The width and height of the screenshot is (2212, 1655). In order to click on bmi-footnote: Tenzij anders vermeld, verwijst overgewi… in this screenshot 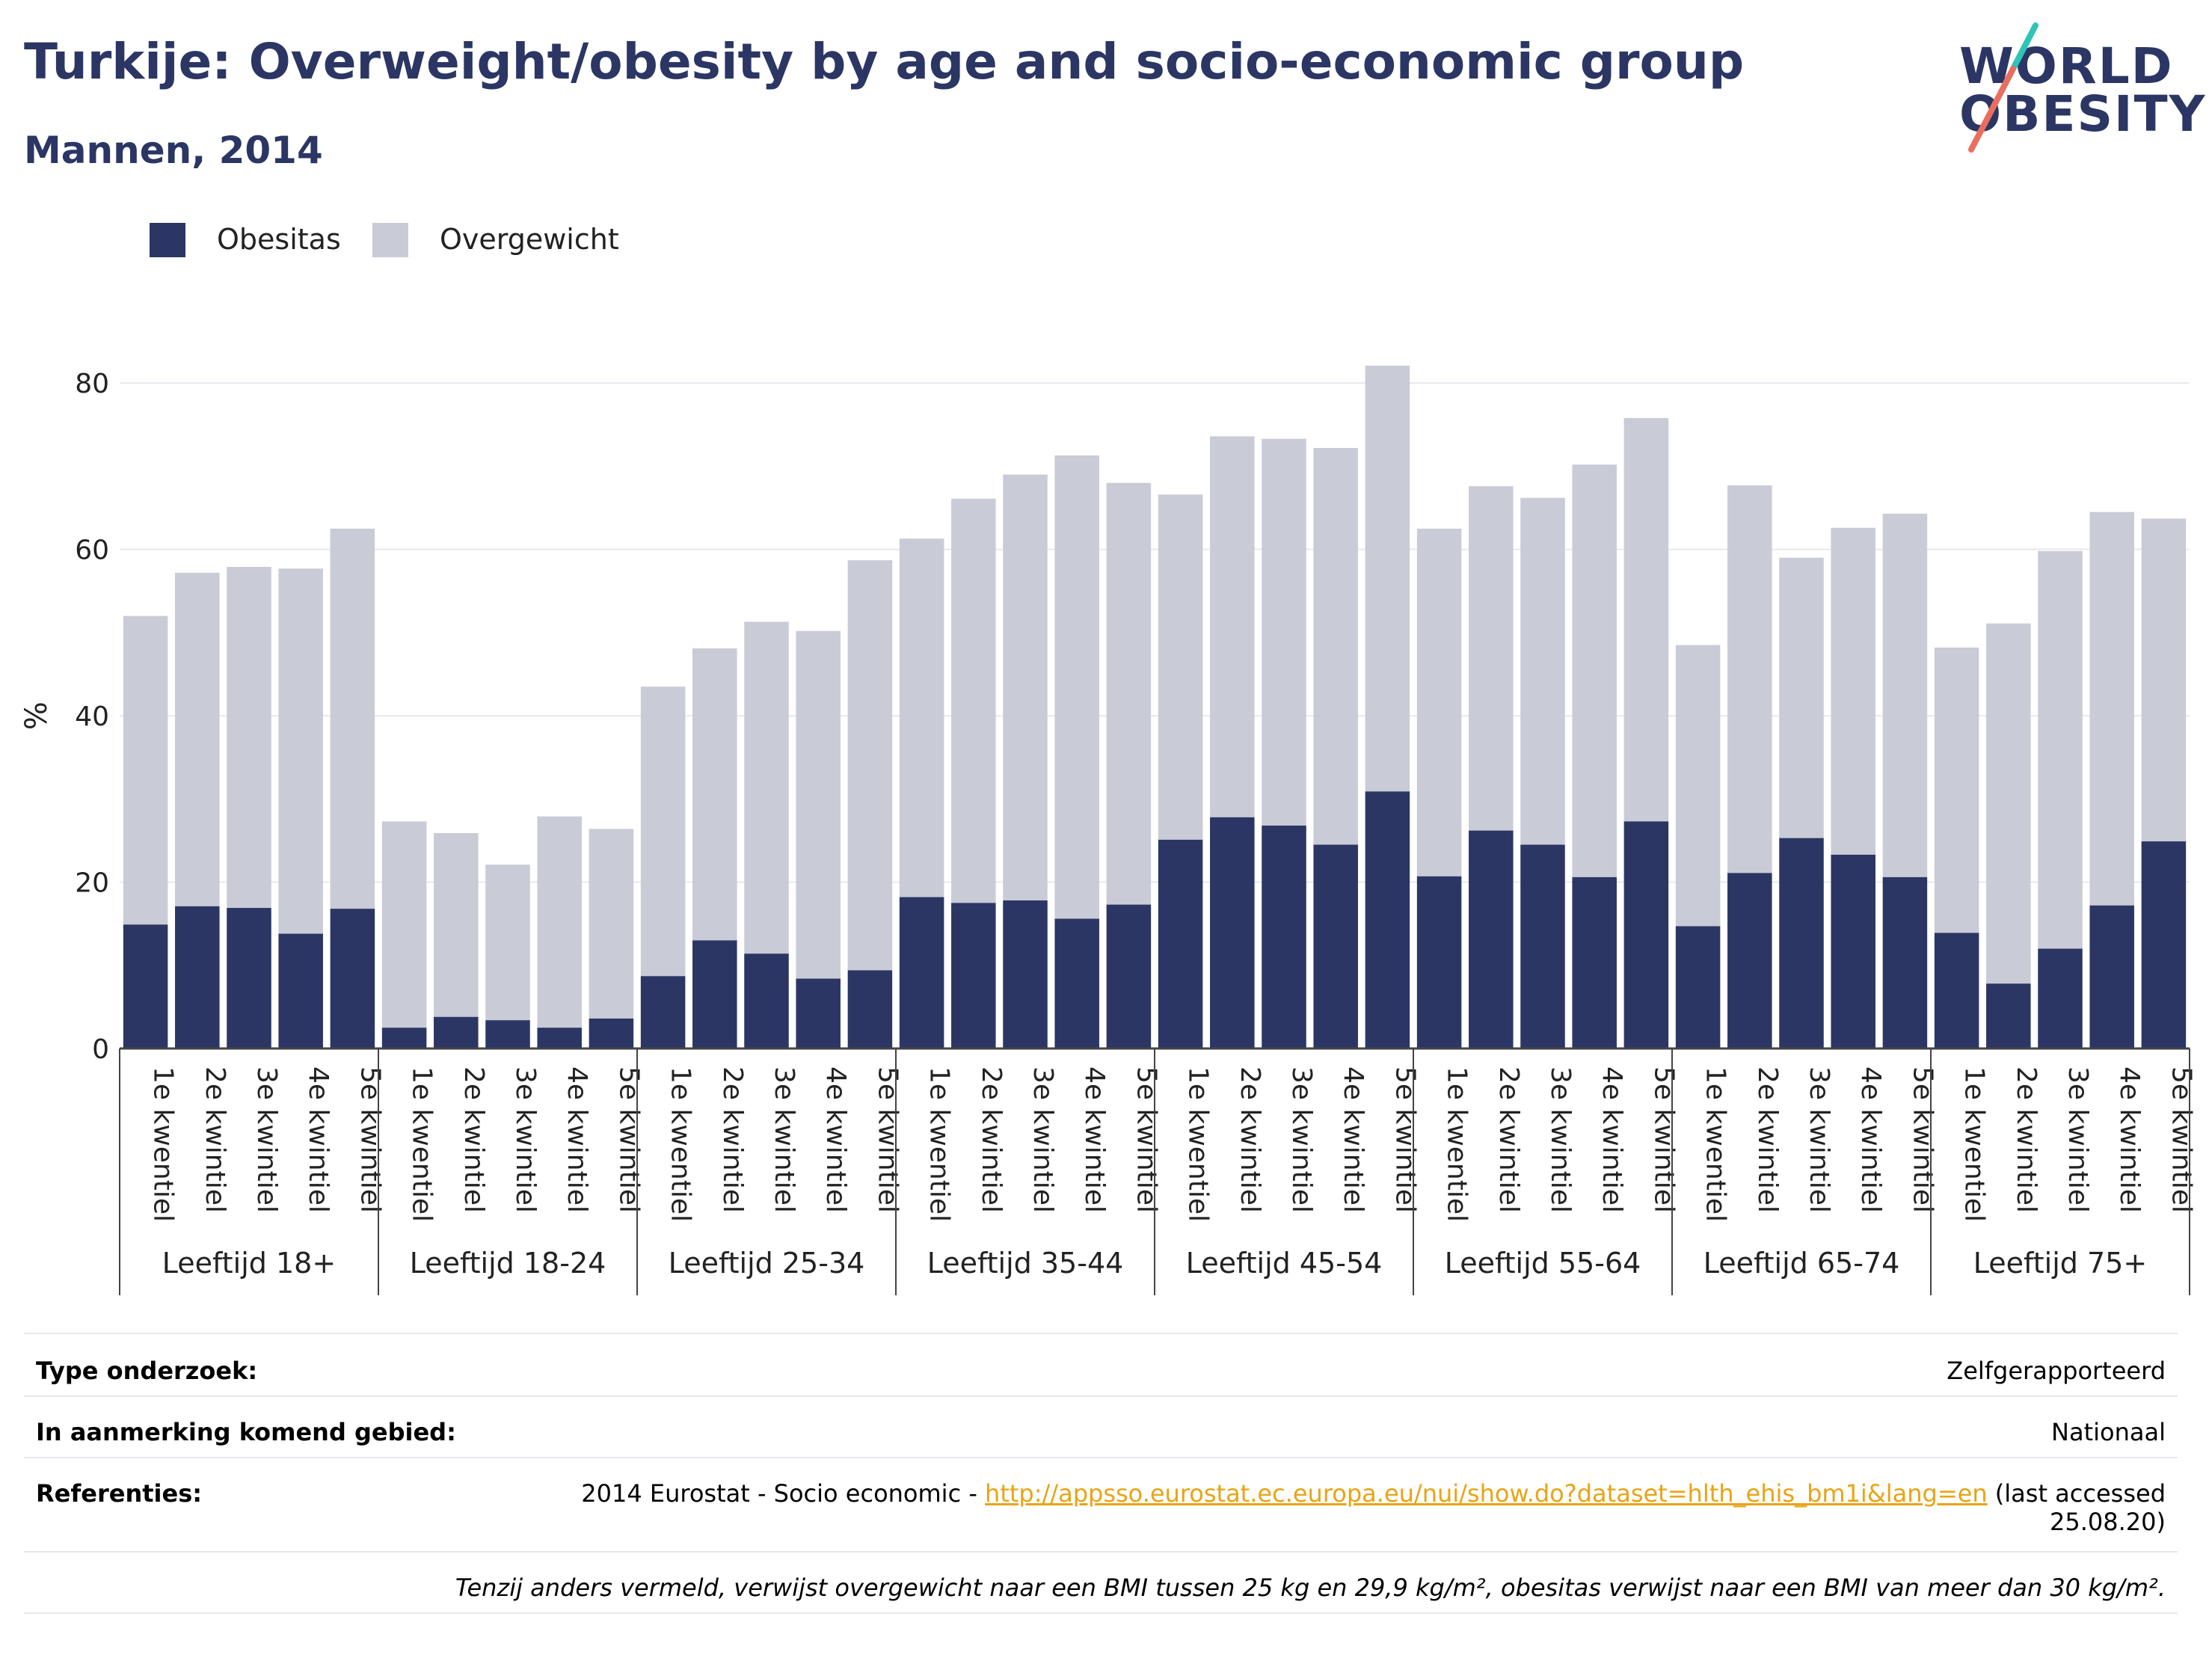, I will do `click(1310, 1587)`.